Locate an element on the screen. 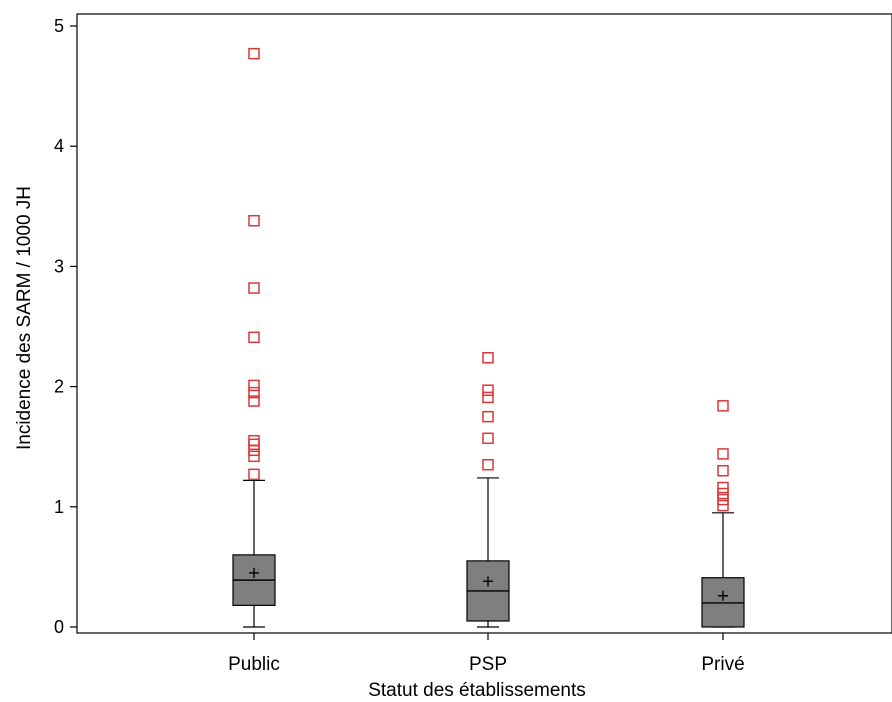  y-tick-label: 2 is located at coordinates (59, 387).